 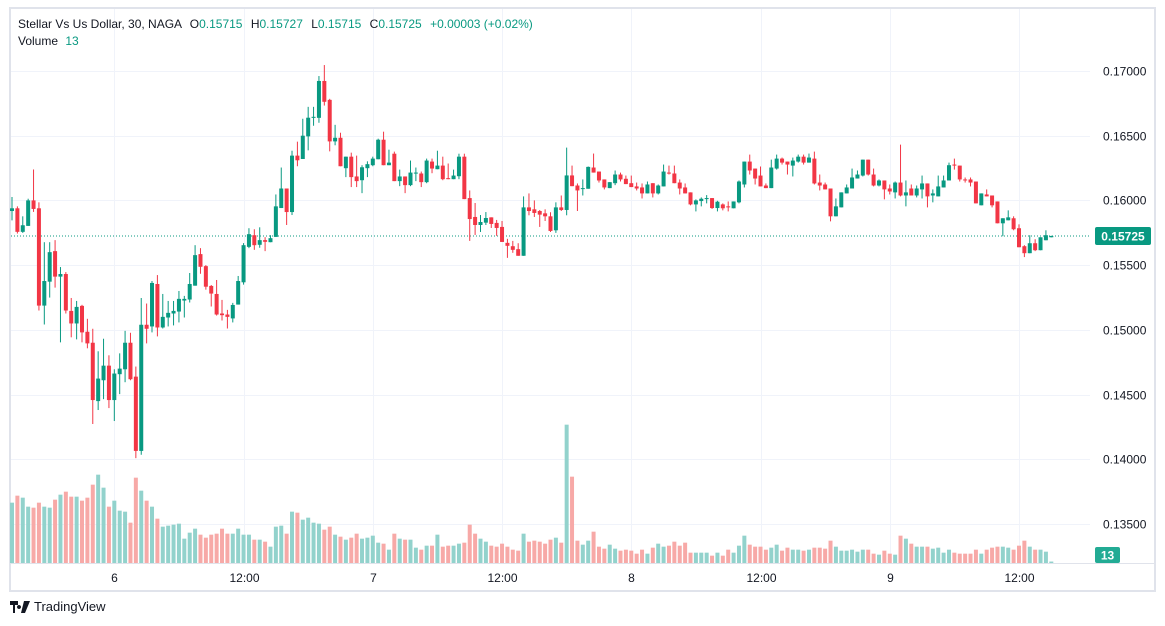 What do you see at coordinates (314, 24) in the screenshot?
I see `low-key: L` at bounding box center [314, 24].